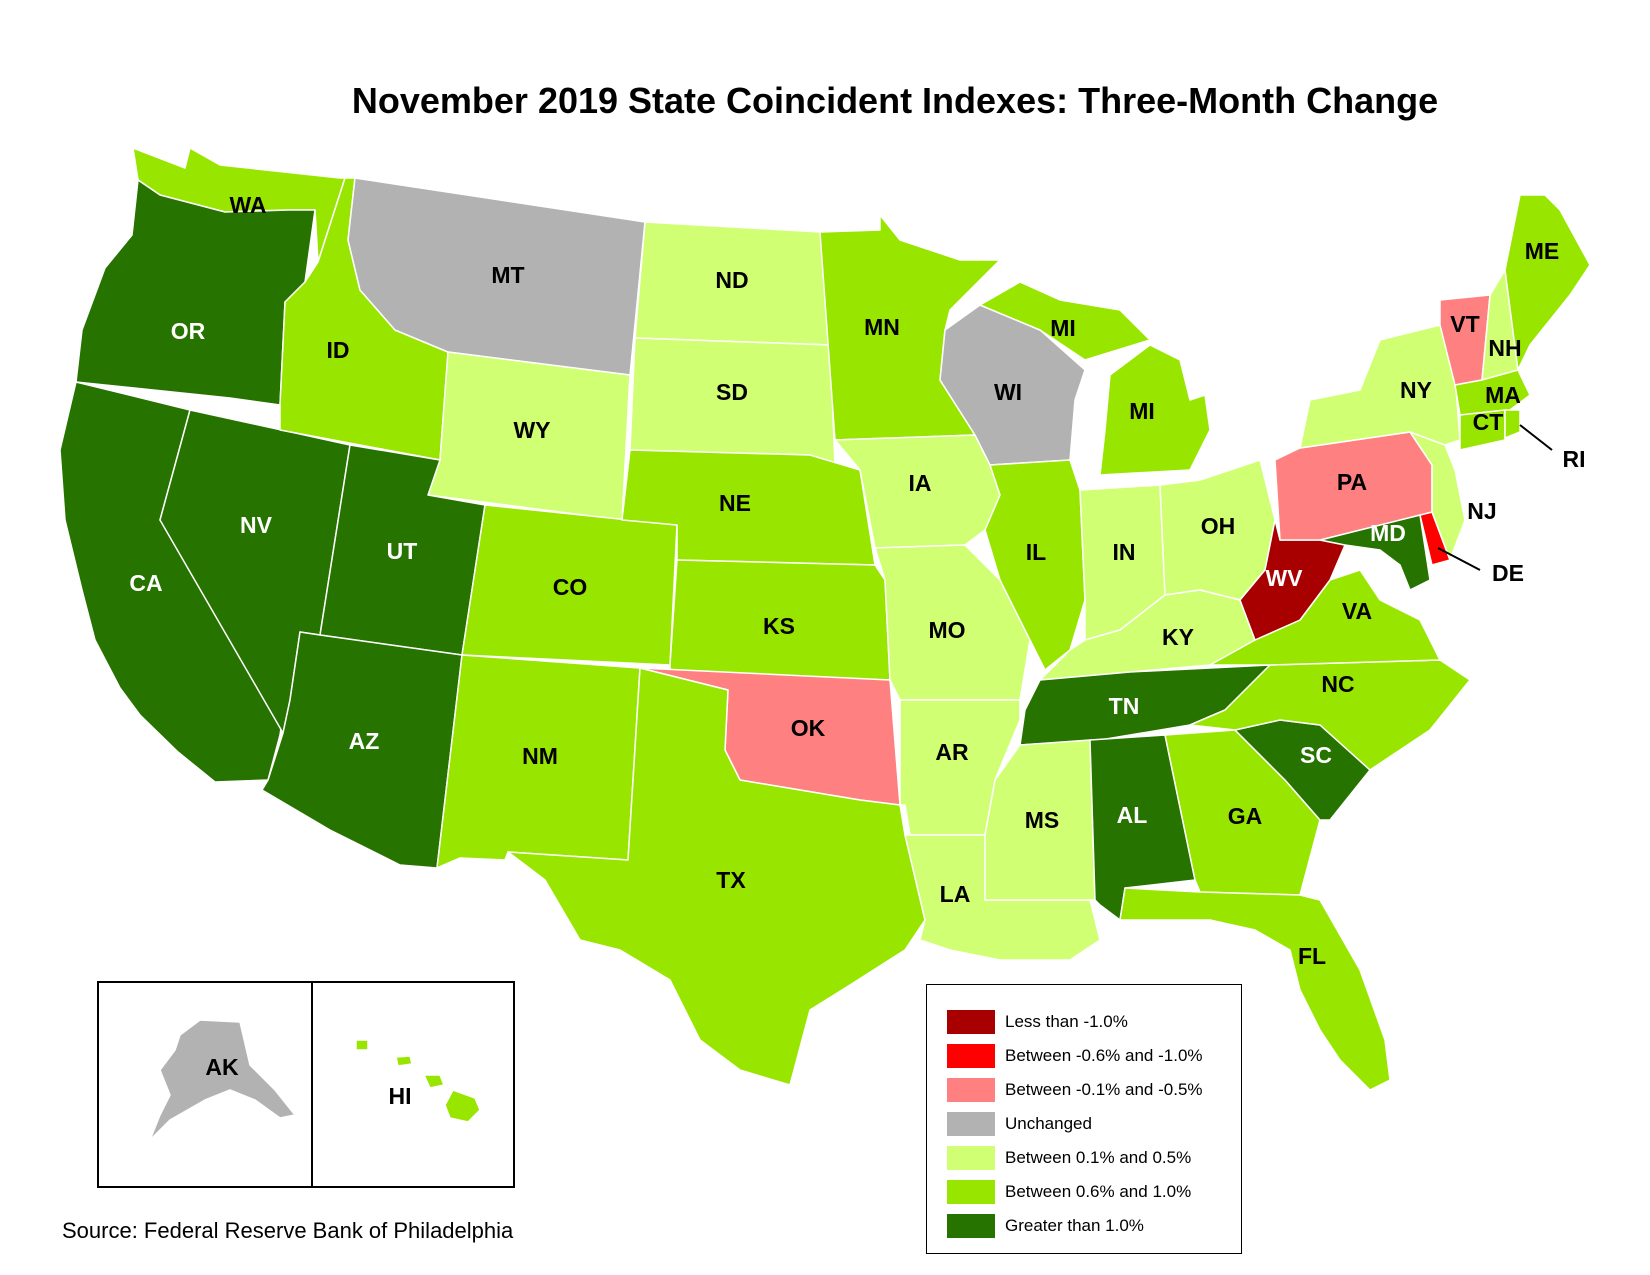  I want to click on label-MT: MT, so click(507, 275).